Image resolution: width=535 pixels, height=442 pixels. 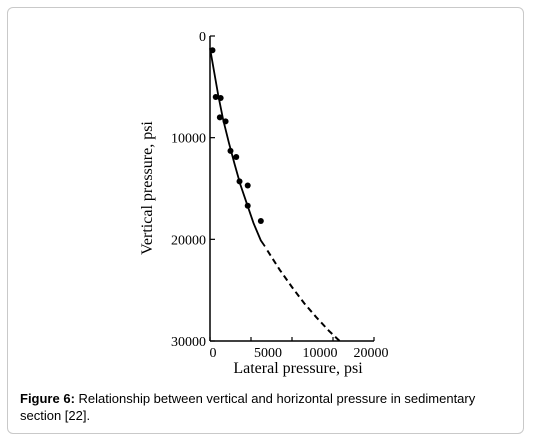 I want to click on x-tick-label: 10000, so click(x=320, y=353).